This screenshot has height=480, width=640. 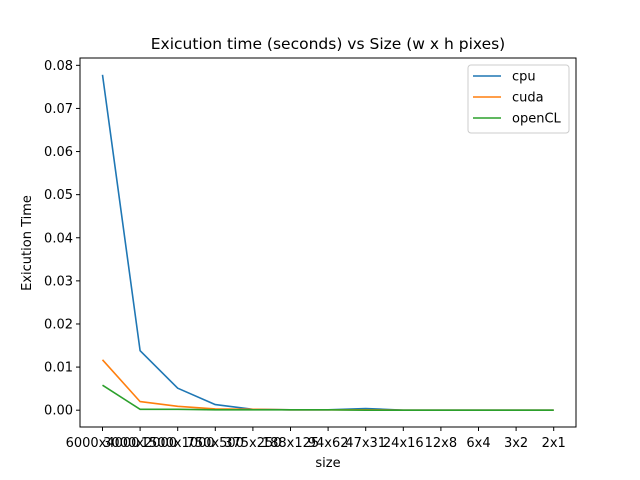 I want to click on legend-box, so click(x=518, y=99).